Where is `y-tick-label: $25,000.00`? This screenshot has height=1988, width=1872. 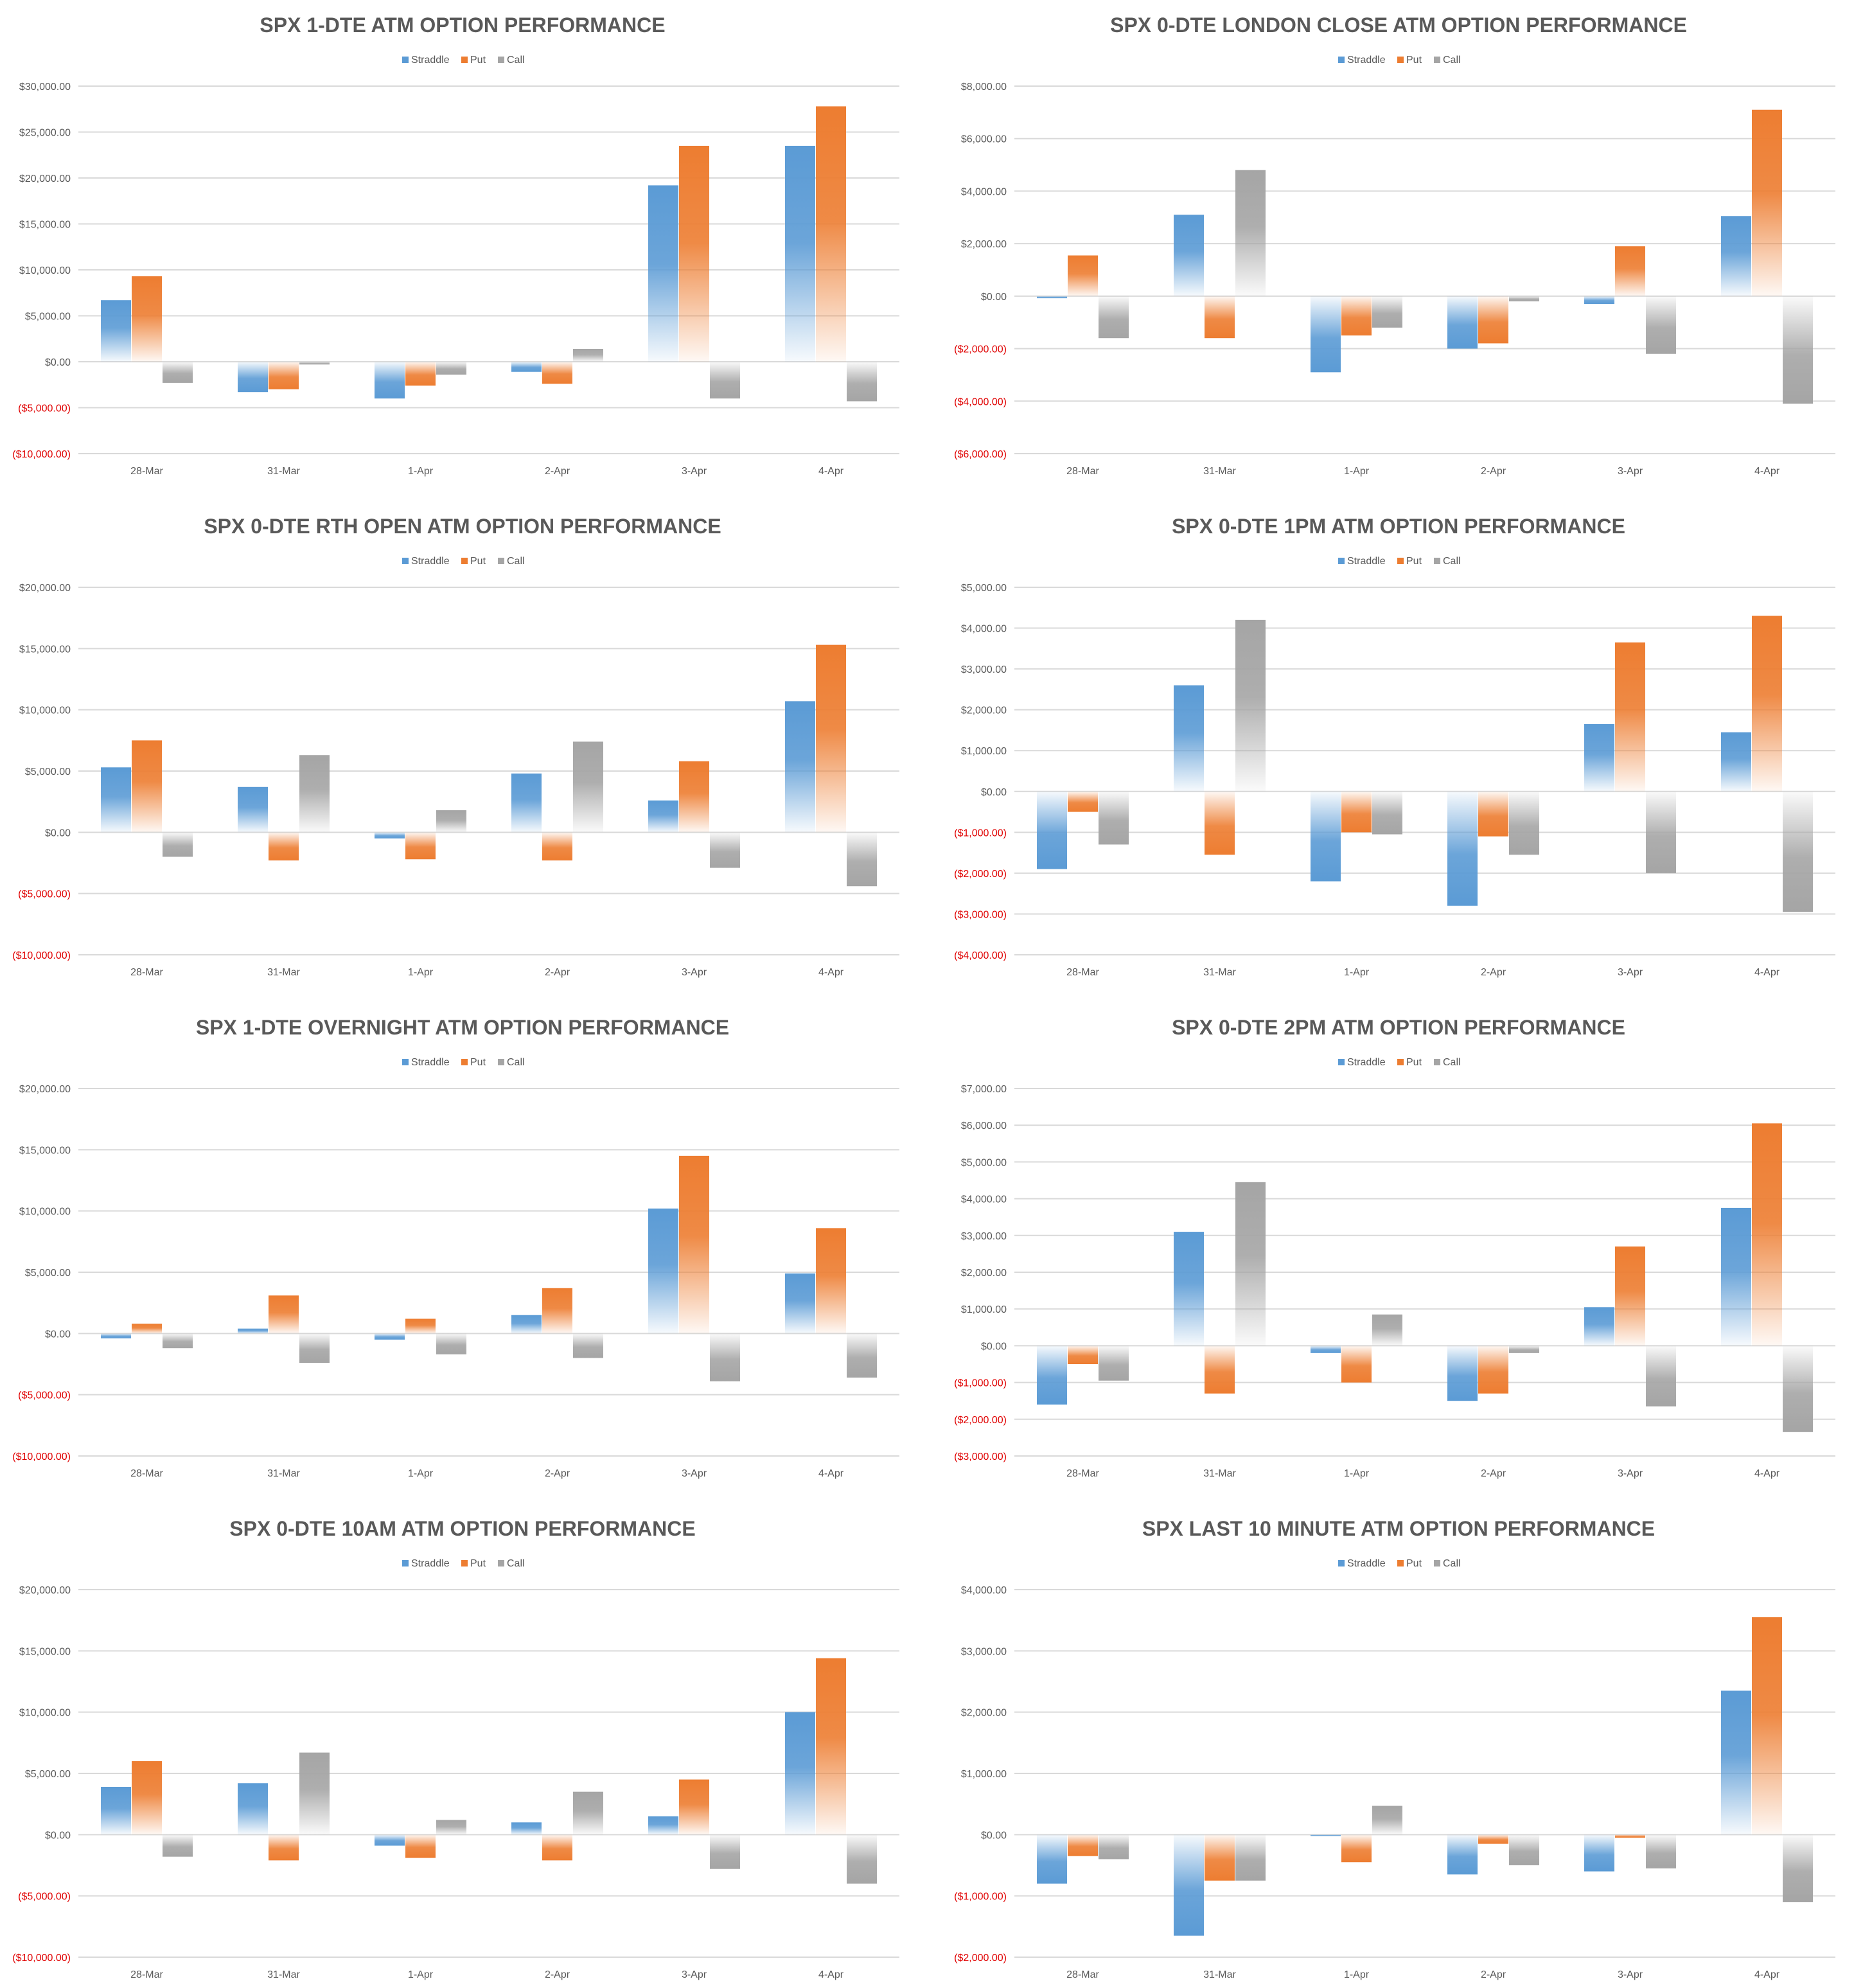 y-tick-label: $25,000.00 is located at coordinates (45, 133).